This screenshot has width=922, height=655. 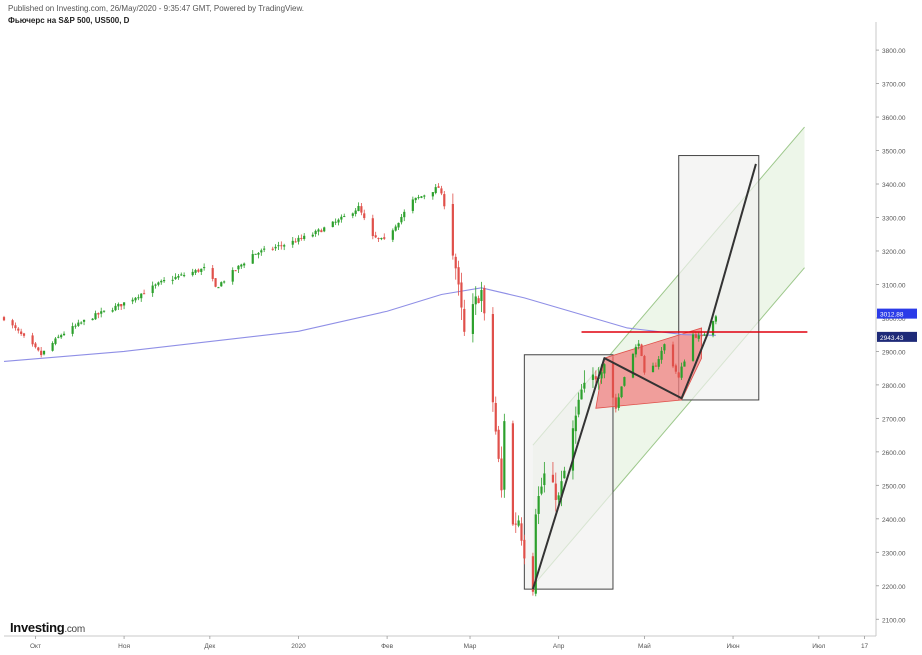 What do you see at coordinates (892, 315) in the screenshot?
I see `price-label: 3012.88` at bounding box center [892, 315].